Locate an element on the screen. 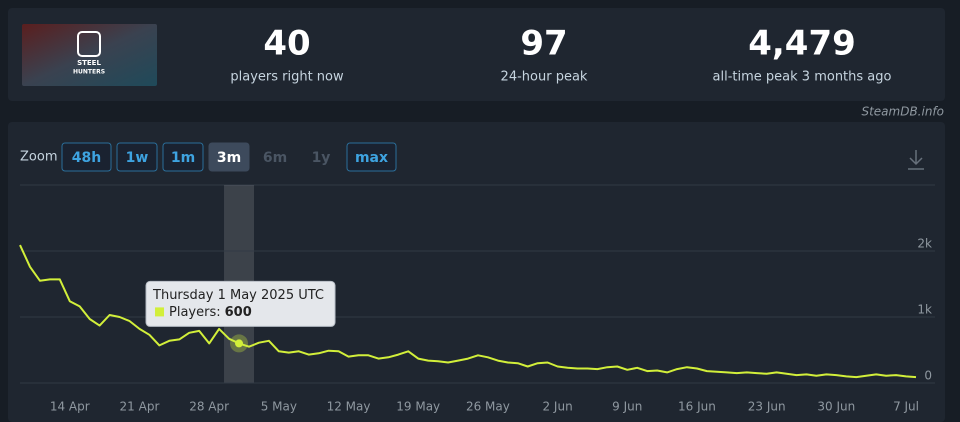 This screenshot has height=422, width=960. zoom-option: 48h is located at coordinates (86, 158).